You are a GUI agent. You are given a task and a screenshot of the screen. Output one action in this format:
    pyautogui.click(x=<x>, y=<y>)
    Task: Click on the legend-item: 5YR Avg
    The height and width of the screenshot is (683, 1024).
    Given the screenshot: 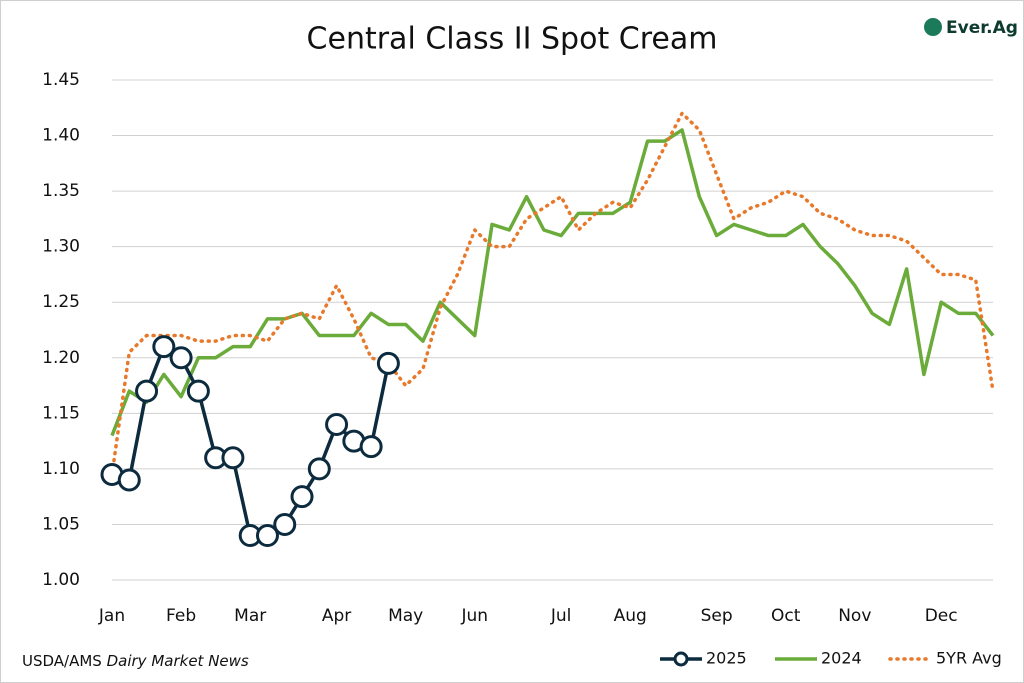 What is the action you would take?
    pyautogui.click(x=945, y=658)
    